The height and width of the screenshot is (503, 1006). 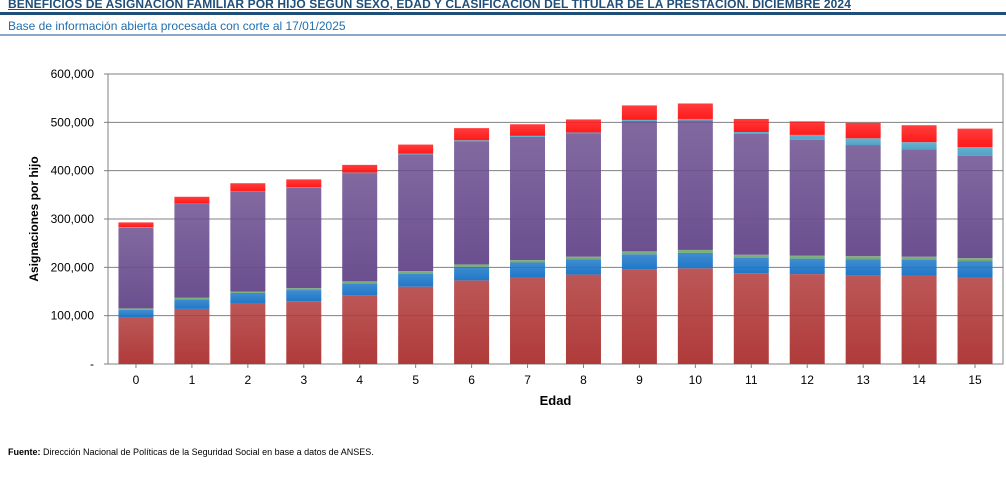 What do you see at coordinates (73, 74) in the screenshot?
I see `y-tick-label: 600,000` at bounding box center [73, 74].